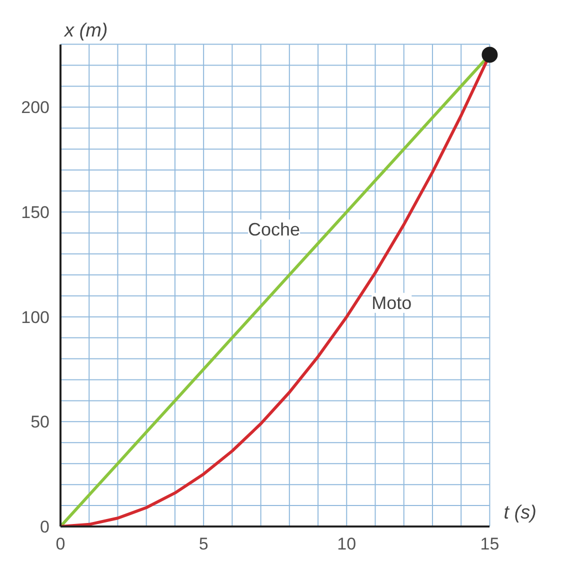  I want to click on x-tick-label: 5, so click(203, 544).